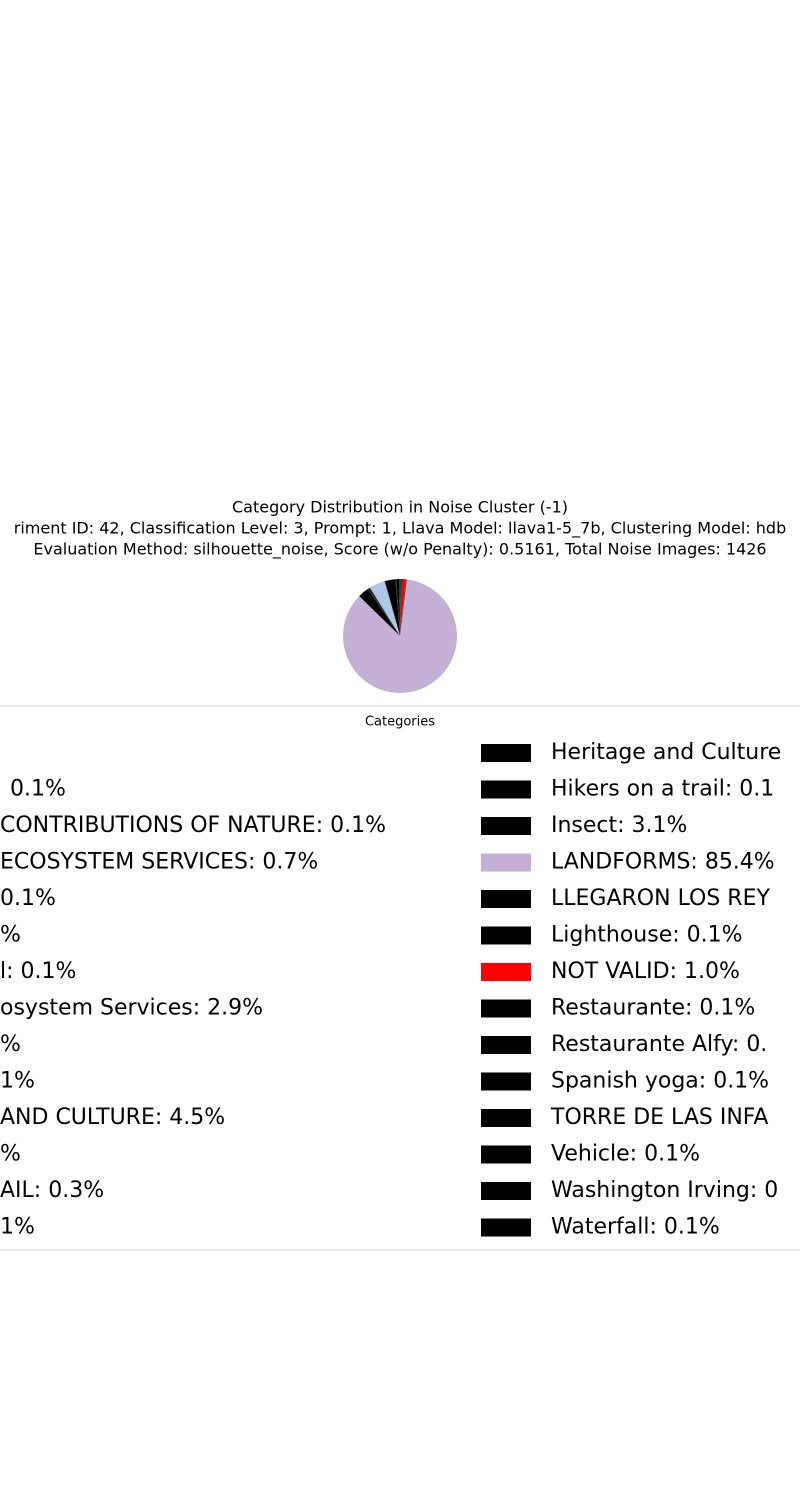 This screenshot has height=1500, width=800. Describe the element at coordinates (659, 1117) in the screenshot. I see `legend-label: TORRE DE LAS INFA` at that location.